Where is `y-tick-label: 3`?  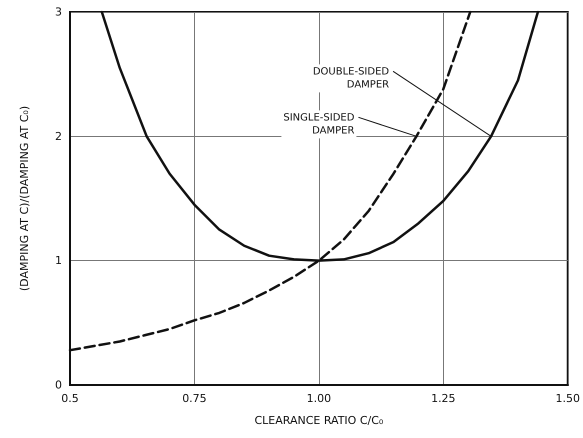
y-tick-label: 3 is located at coordinates (58, 12).